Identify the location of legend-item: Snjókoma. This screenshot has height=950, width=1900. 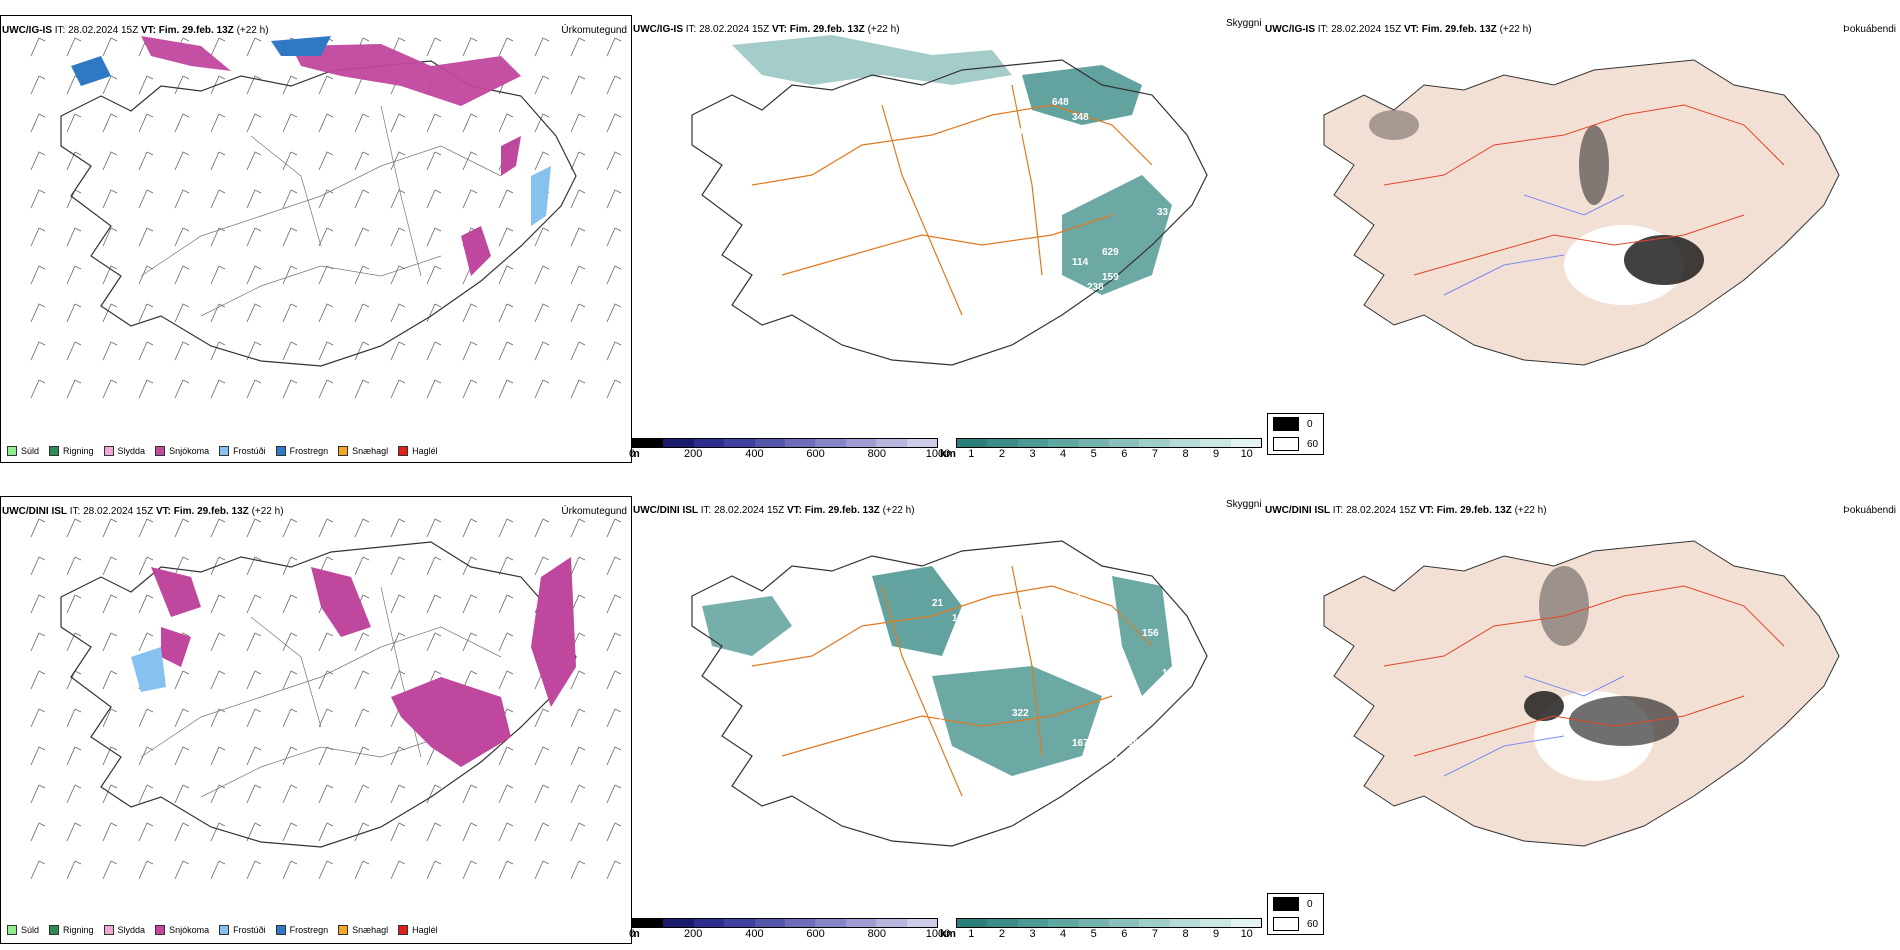
(182, 451).